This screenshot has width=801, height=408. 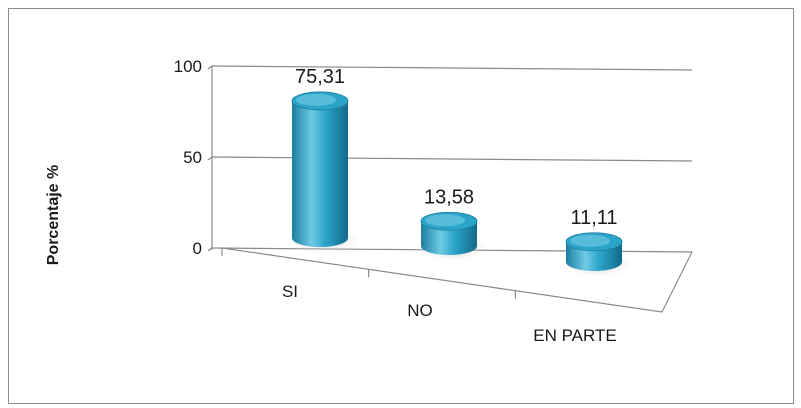 What do you see at coordinates (442, 280) in the screenshot?
I see `floor-front-edge` at bounding box center [442, 280].